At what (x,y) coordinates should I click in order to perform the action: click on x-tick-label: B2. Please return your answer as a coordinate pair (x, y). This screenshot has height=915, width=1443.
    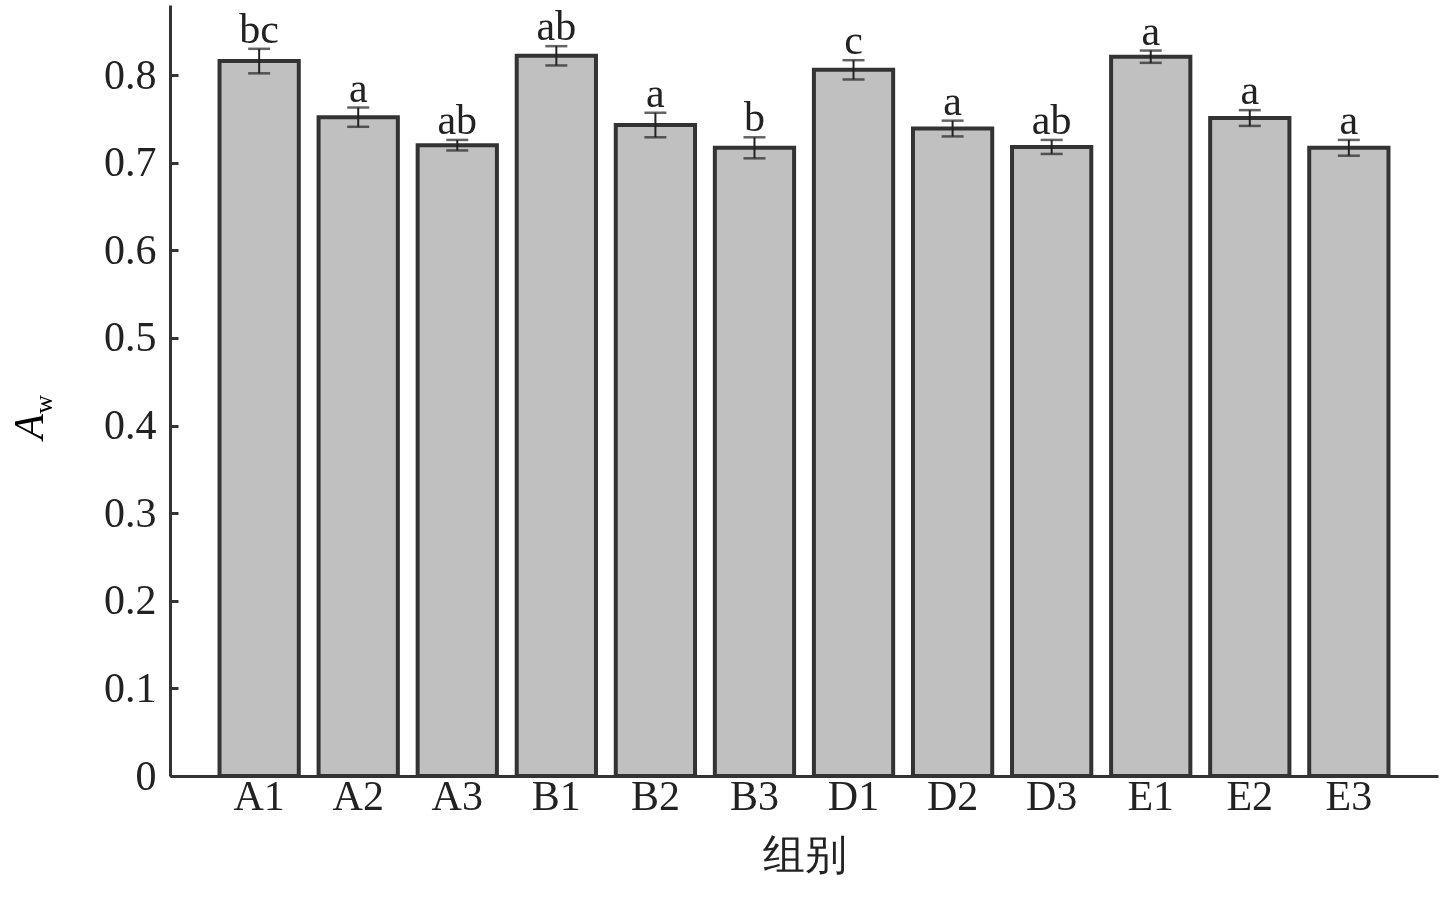
    Looking at the image, I should click on (655, 795).